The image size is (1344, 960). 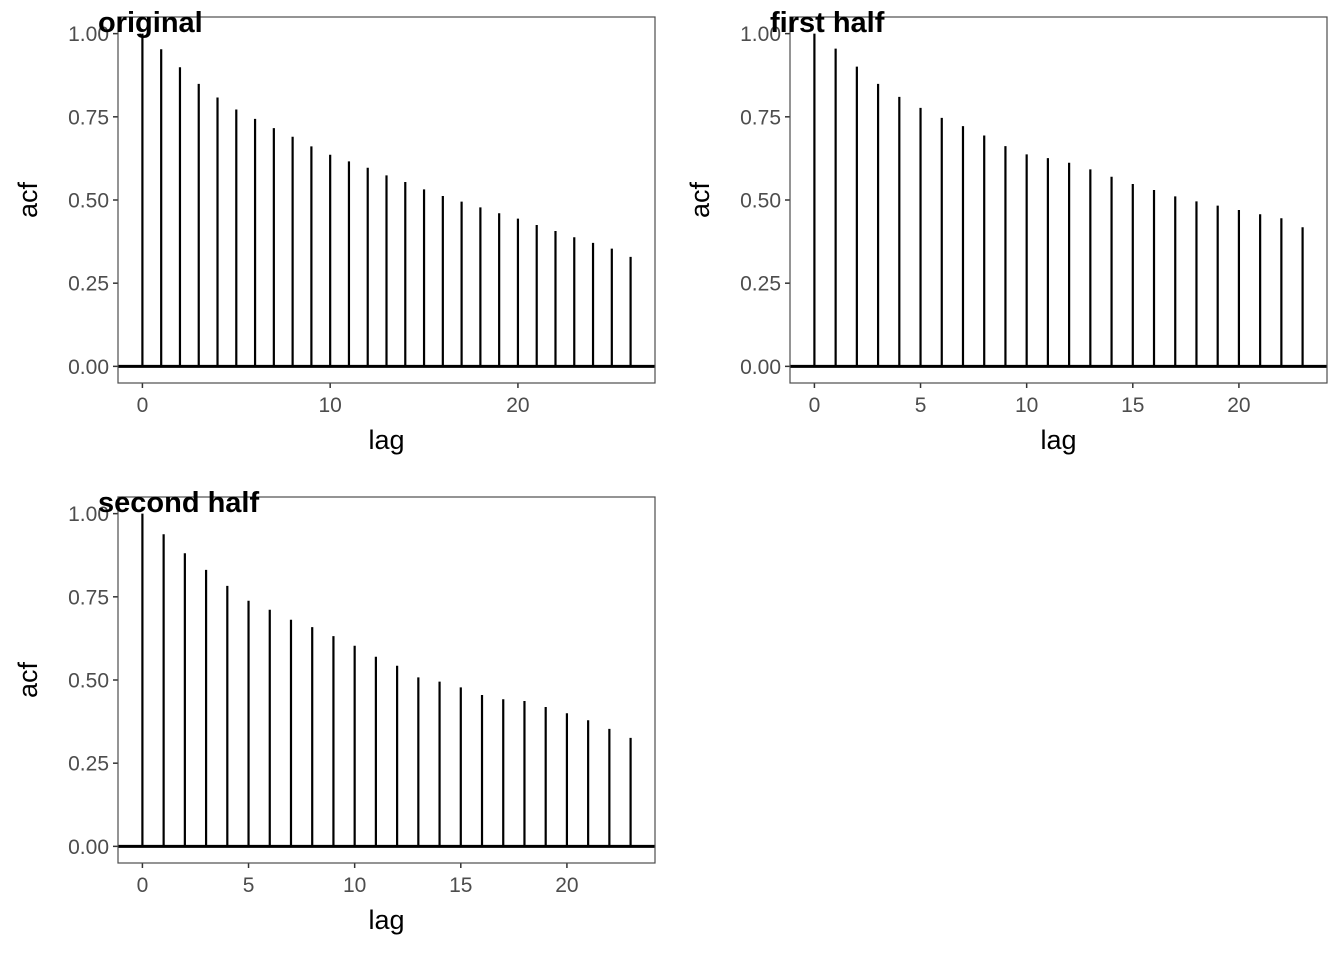 What do you see at coordinates (827, 23) in the screenshot?
I see `plot-title: first half` at bounding box center [827, 23].